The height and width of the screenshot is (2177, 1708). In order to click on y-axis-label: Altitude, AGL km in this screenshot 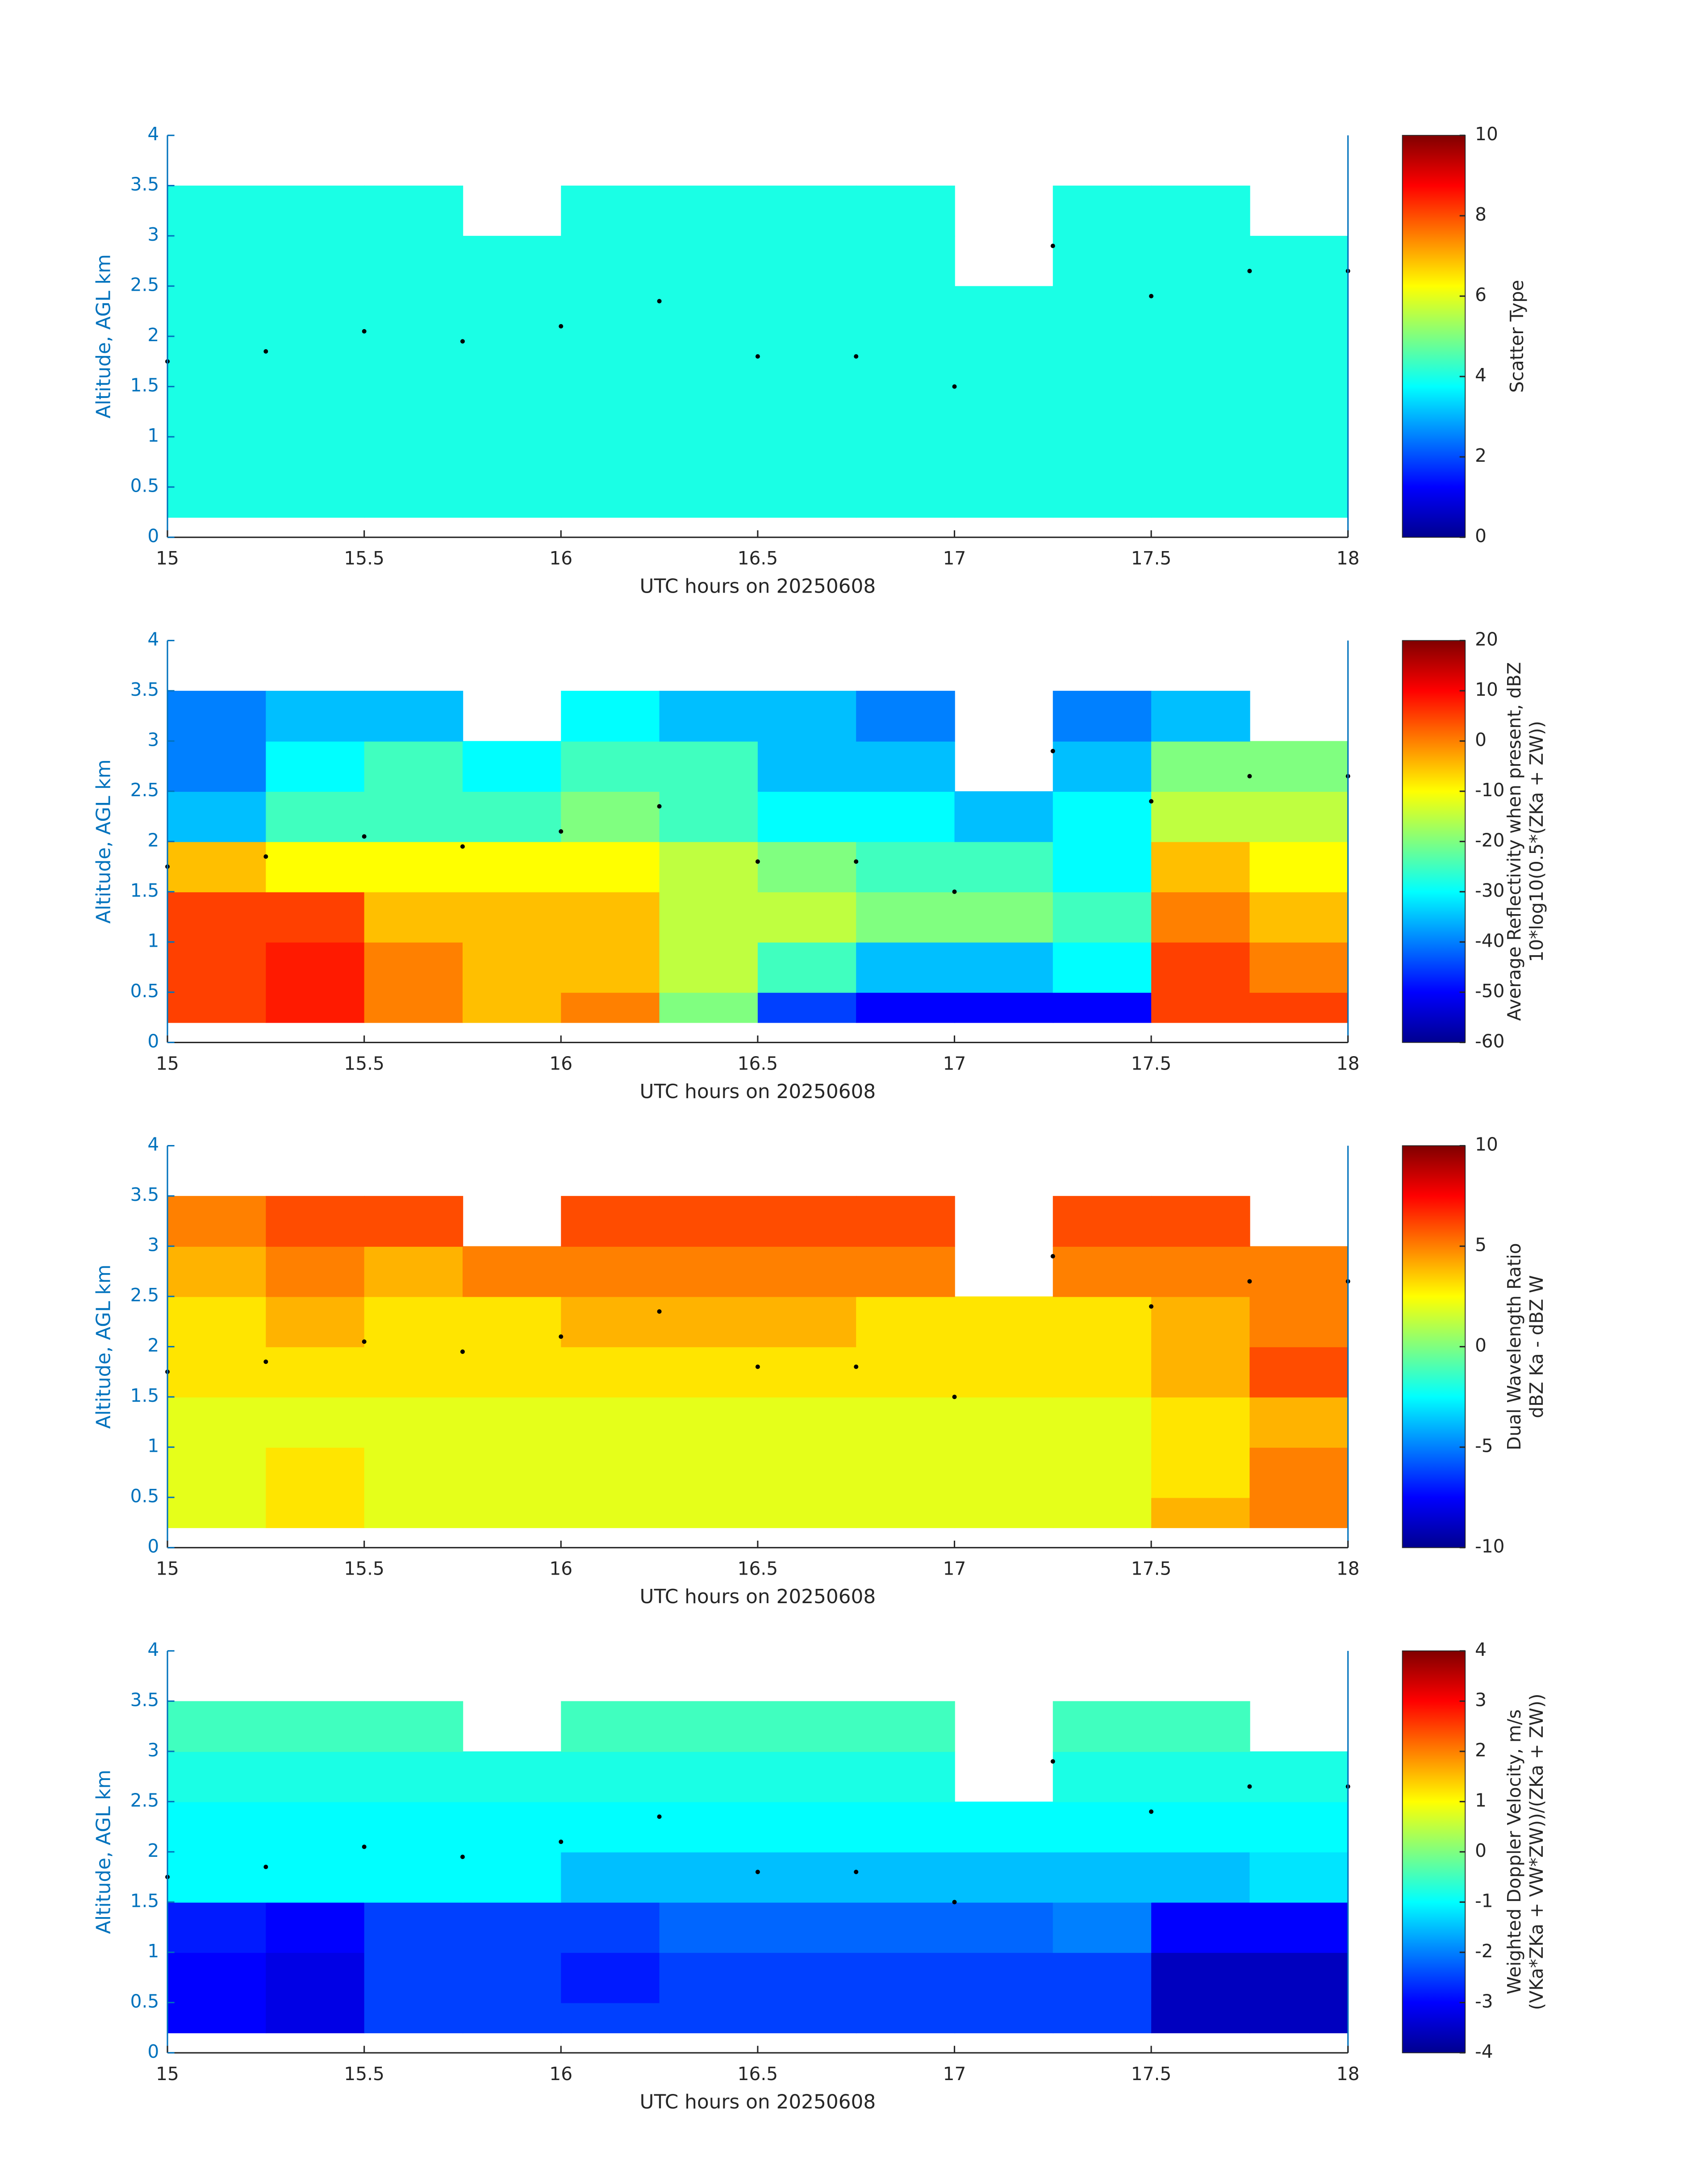, I will do `click(103, 1347)`.